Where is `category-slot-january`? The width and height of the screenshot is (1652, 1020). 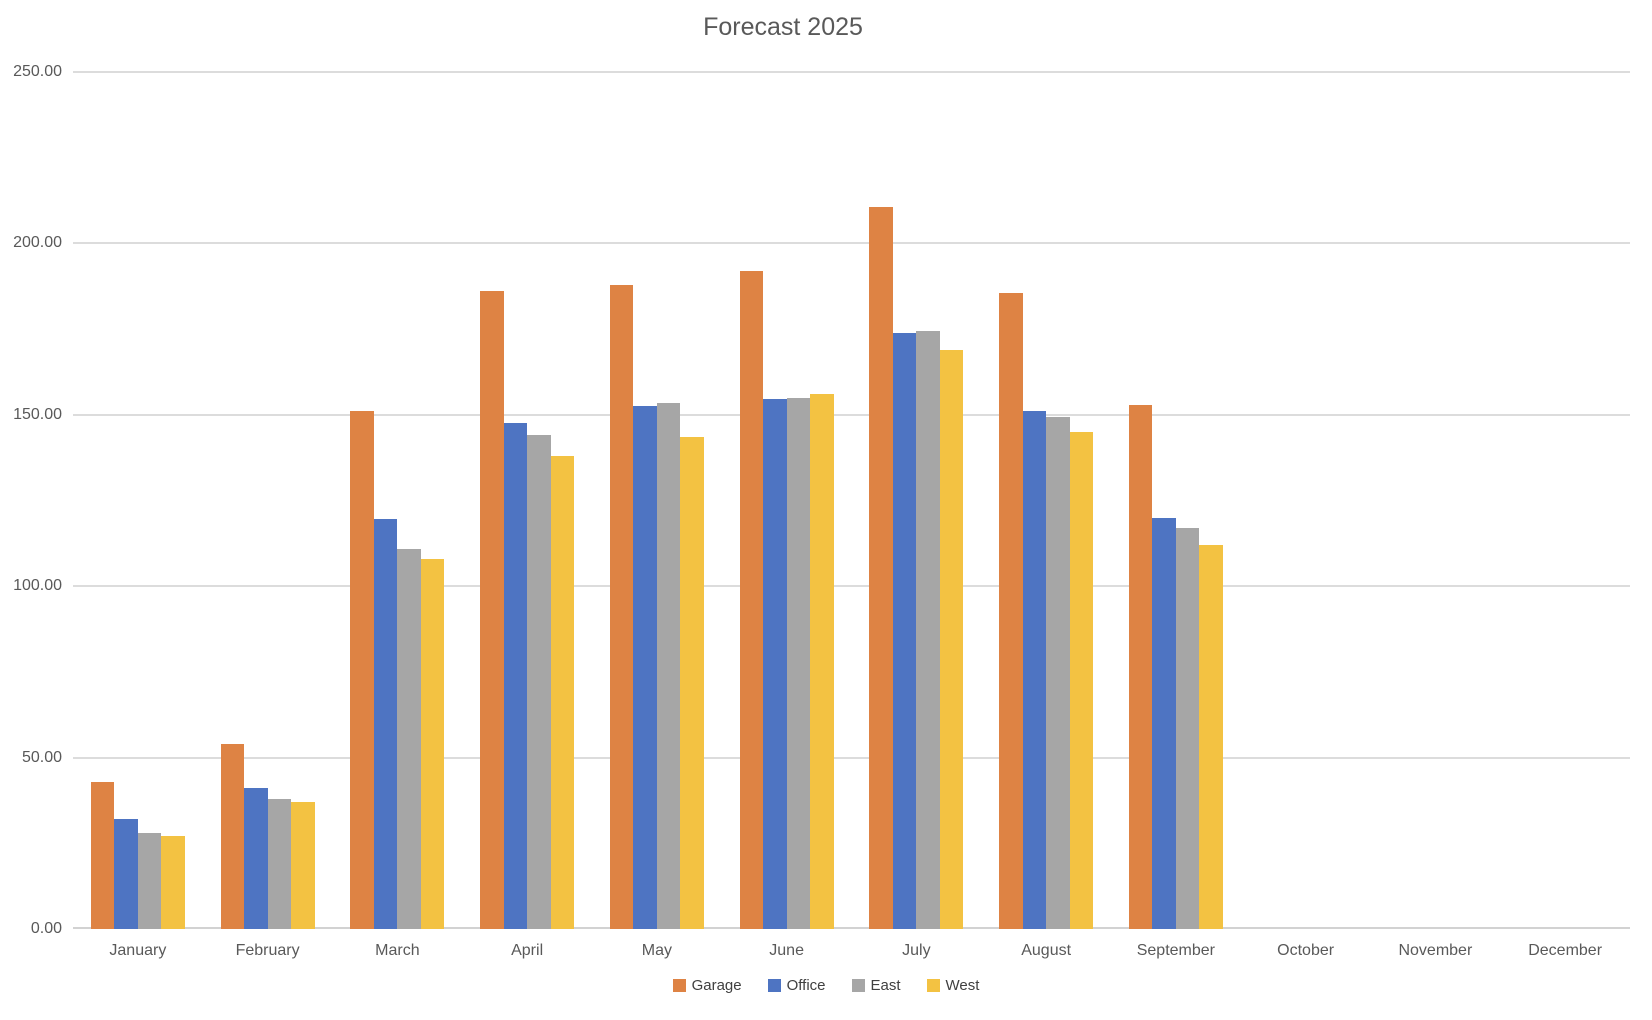
category-slot-january is located at coordinates (138, 500).